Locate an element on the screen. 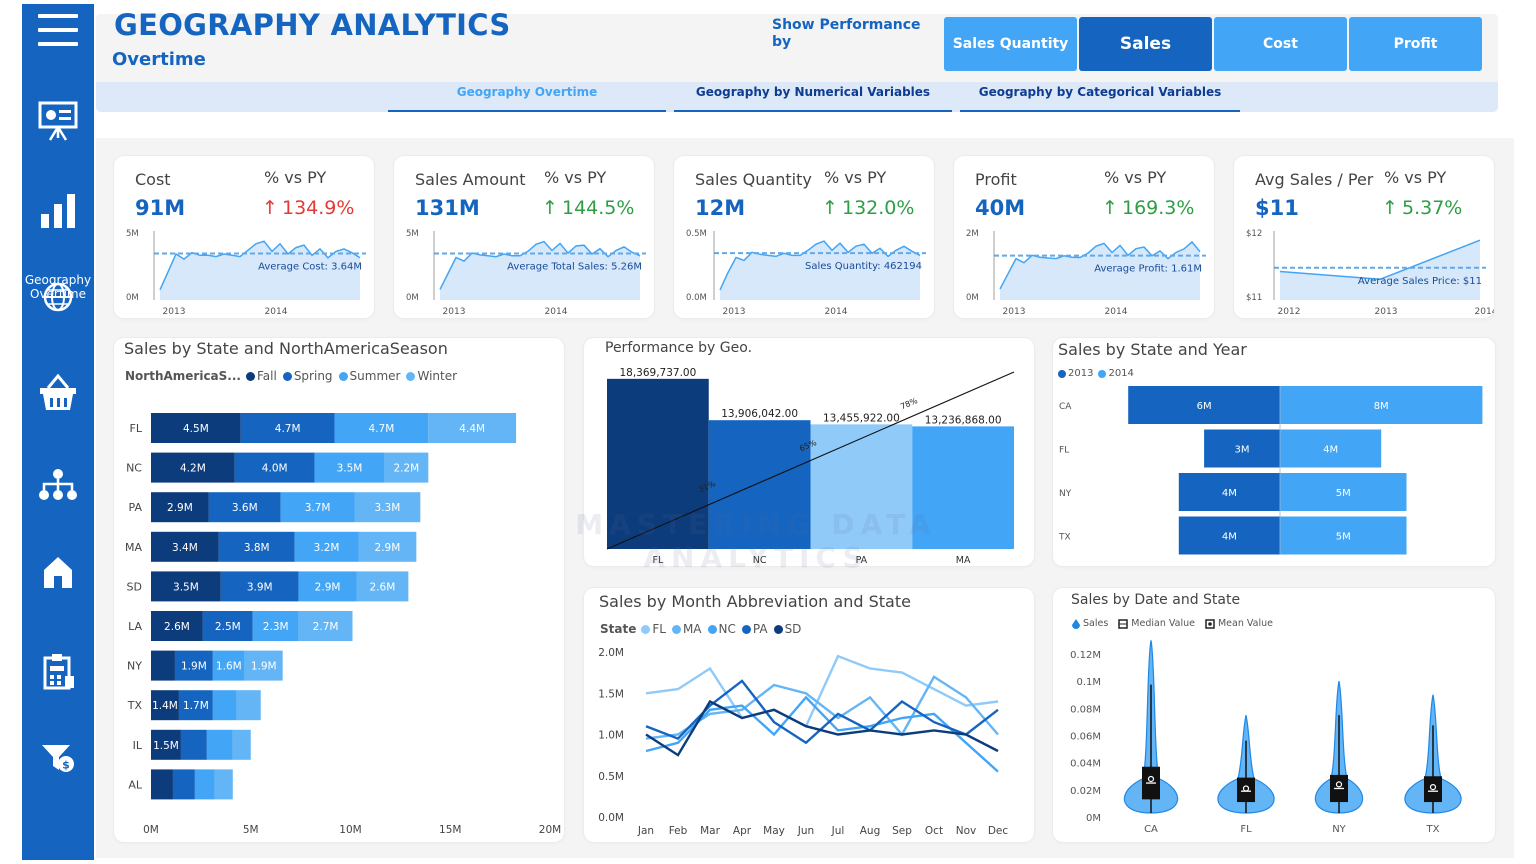  violin-category-label: TX is located at coordinates (1433, 829).